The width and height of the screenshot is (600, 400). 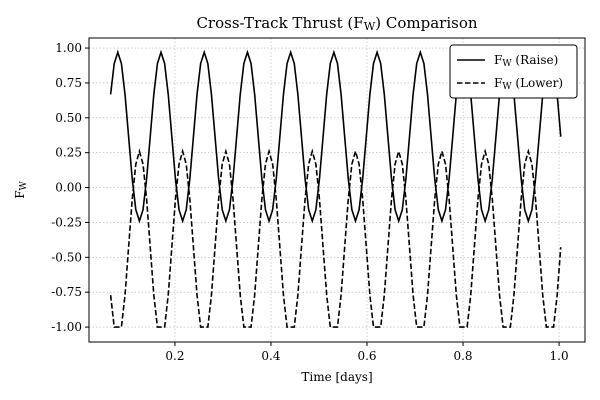 What do you see at coordinates (68, 82) in the screenshot?
I see `y-tick-label: 0.75` at bounding box center [68, 82].